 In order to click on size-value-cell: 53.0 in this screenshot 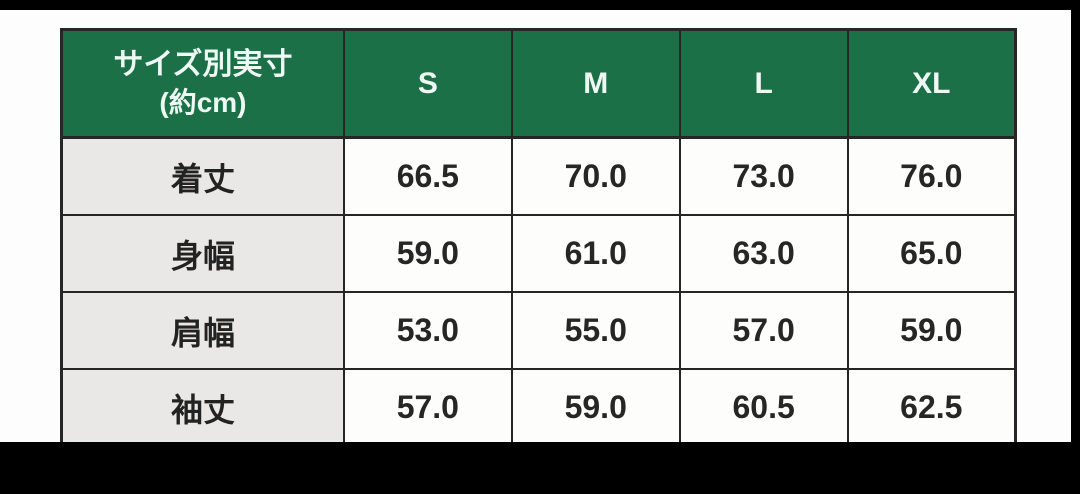, I will do `click(427, 330)`.